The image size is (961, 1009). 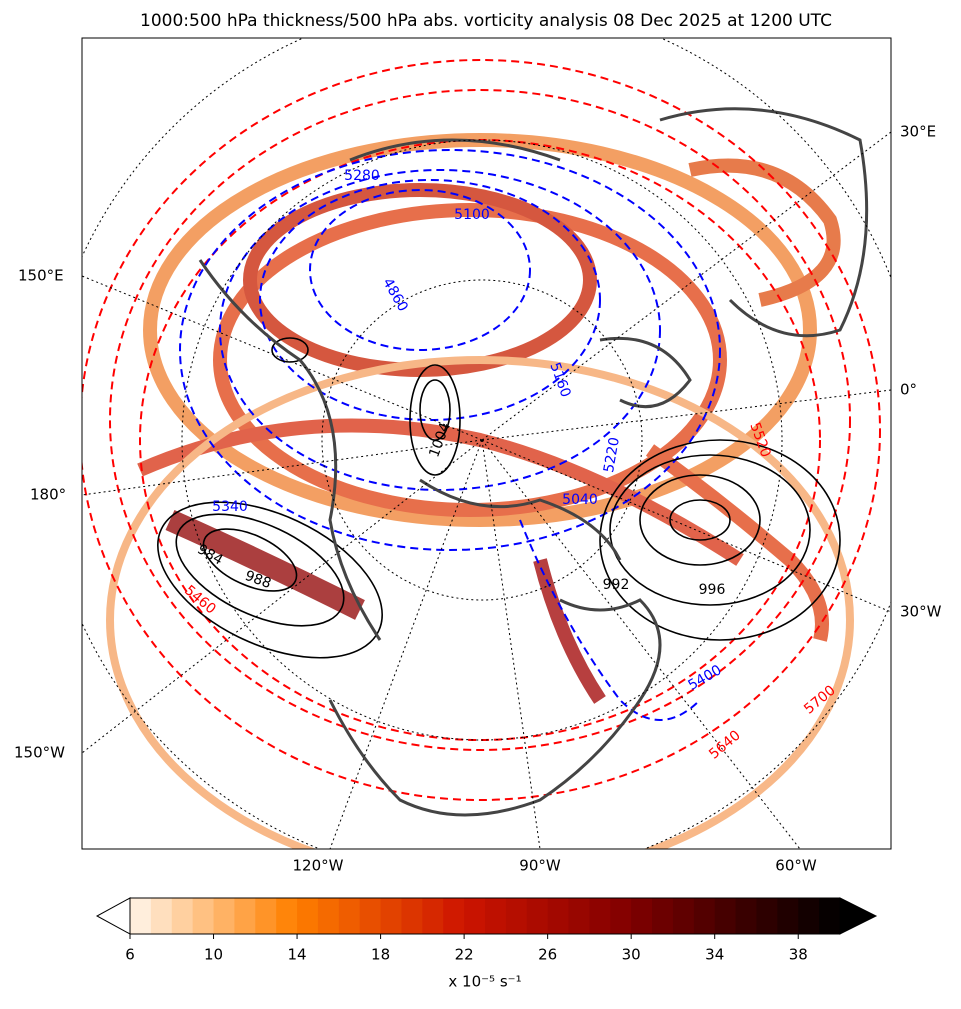 I want to click on colorbar-tick-label: 22, so click(x=464, y=955).